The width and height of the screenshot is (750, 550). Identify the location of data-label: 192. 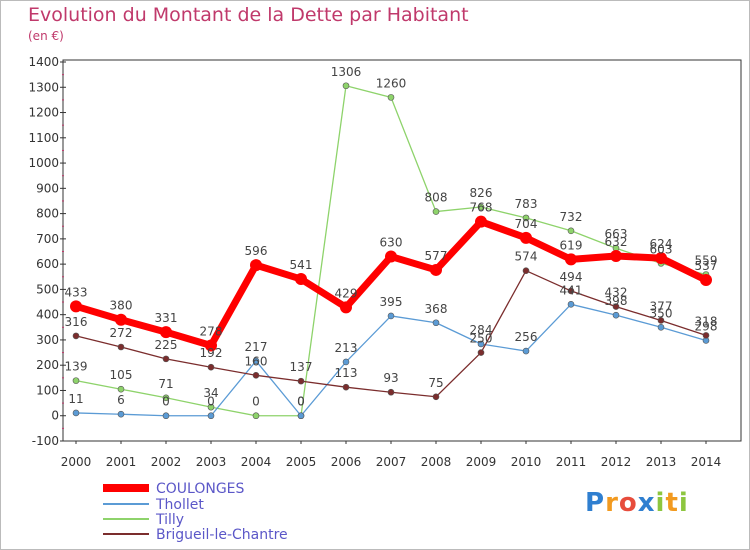
(211, 353).